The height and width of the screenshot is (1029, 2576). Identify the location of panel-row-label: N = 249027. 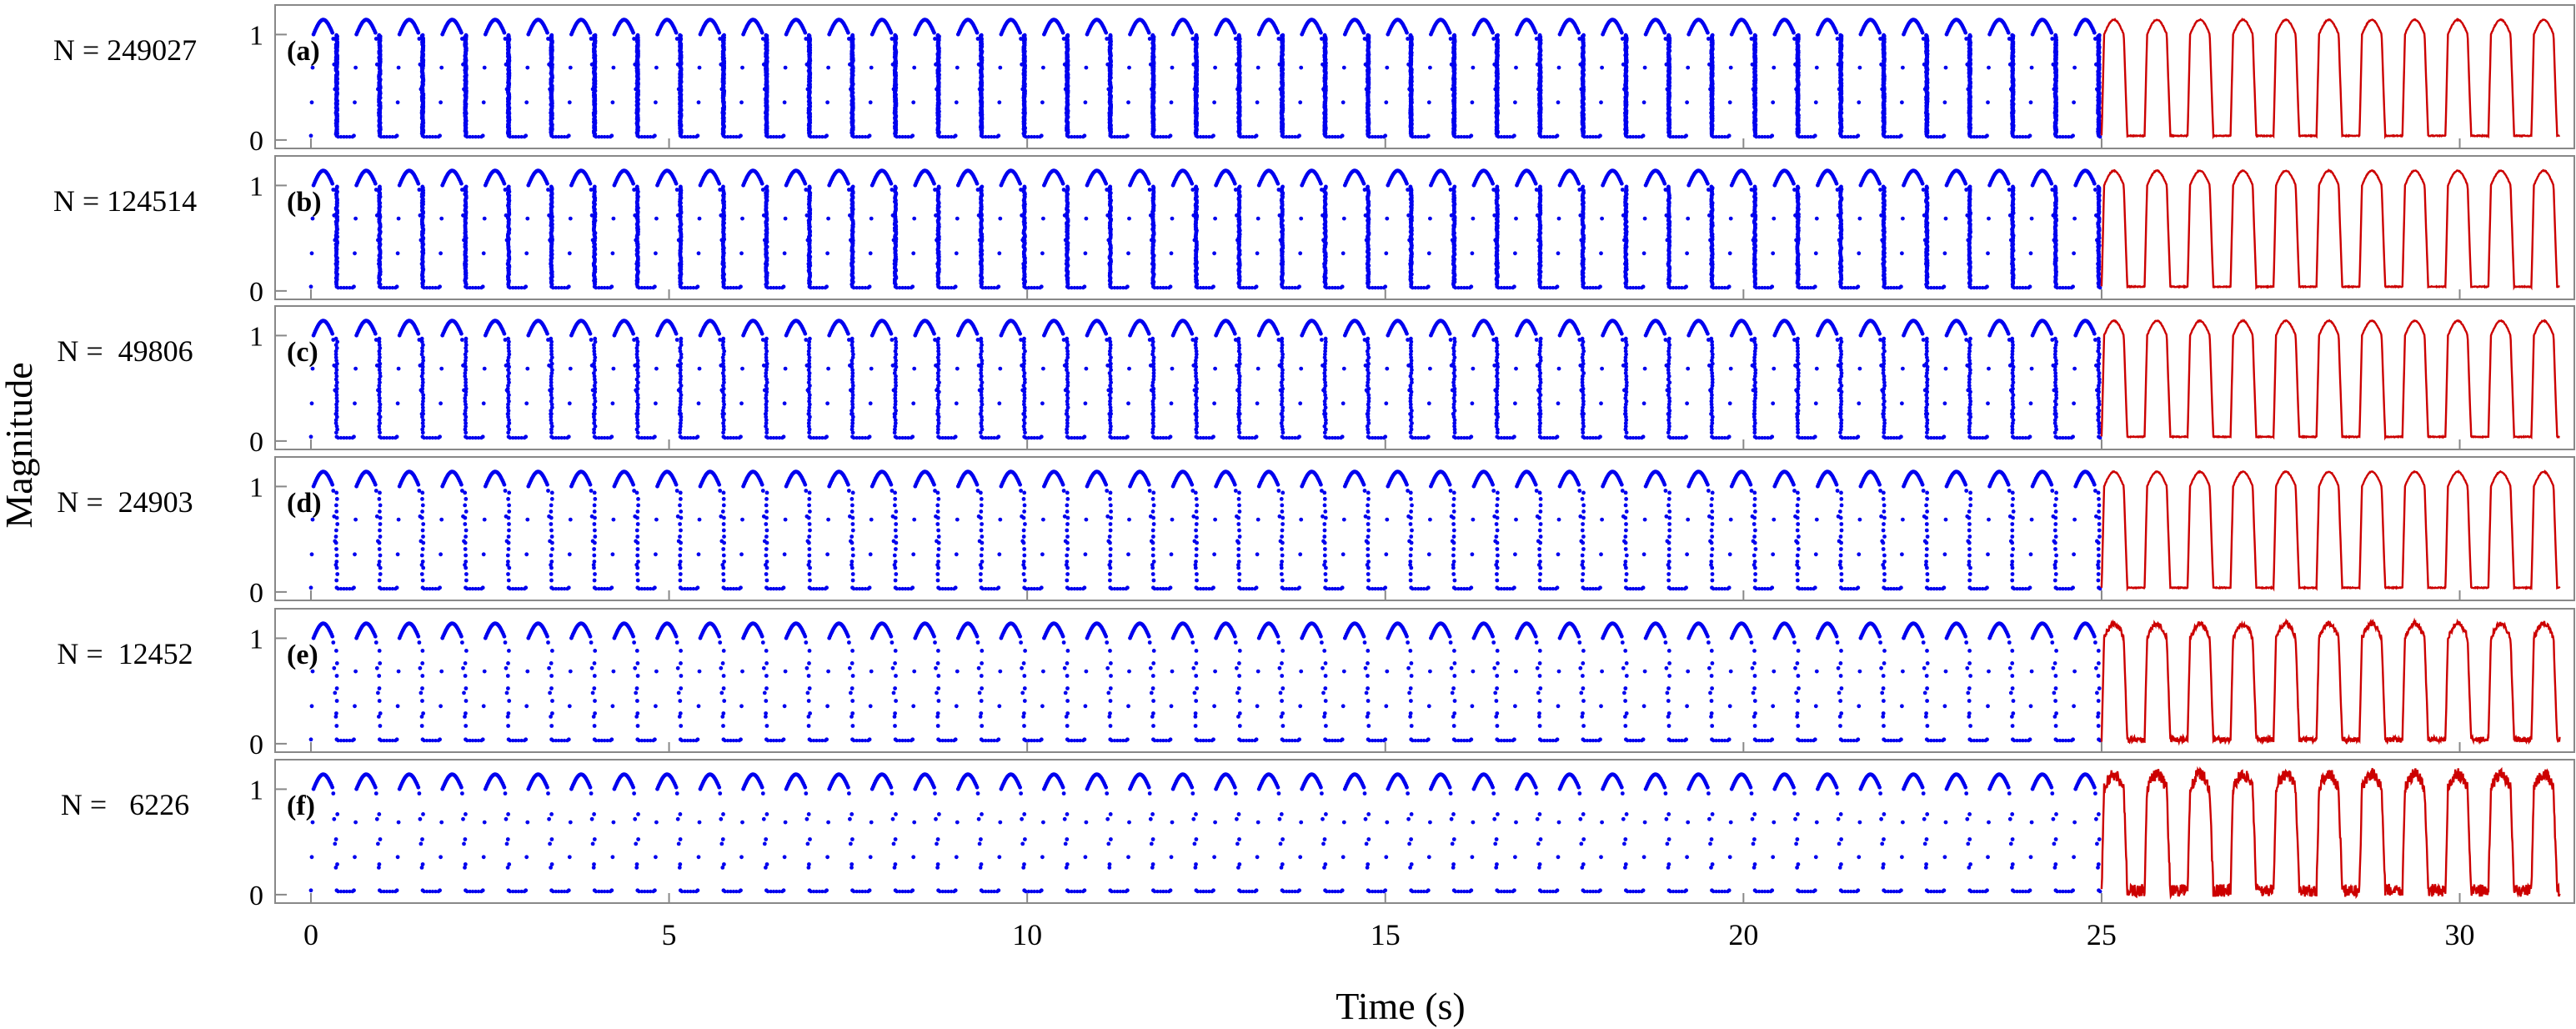
(125, 50).